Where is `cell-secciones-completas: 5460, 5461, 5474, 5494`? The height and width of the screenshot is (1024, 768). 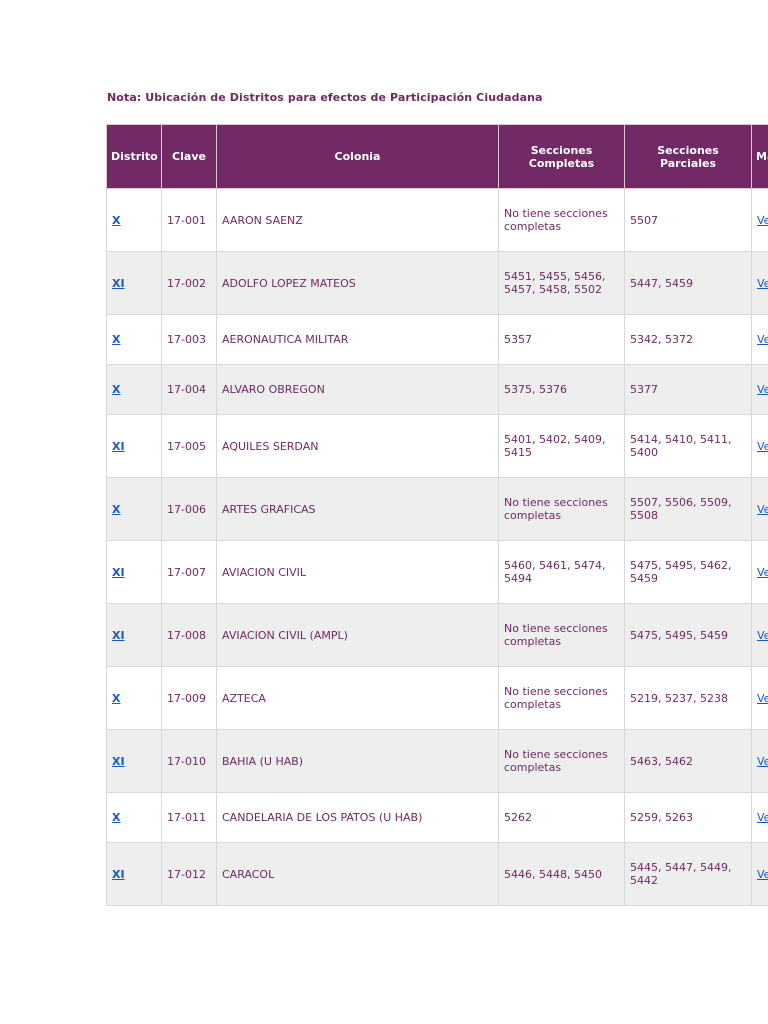 cell-secciones-completas: 5460, 5461, 5474, 5494 is located at coordinates (561, 572).